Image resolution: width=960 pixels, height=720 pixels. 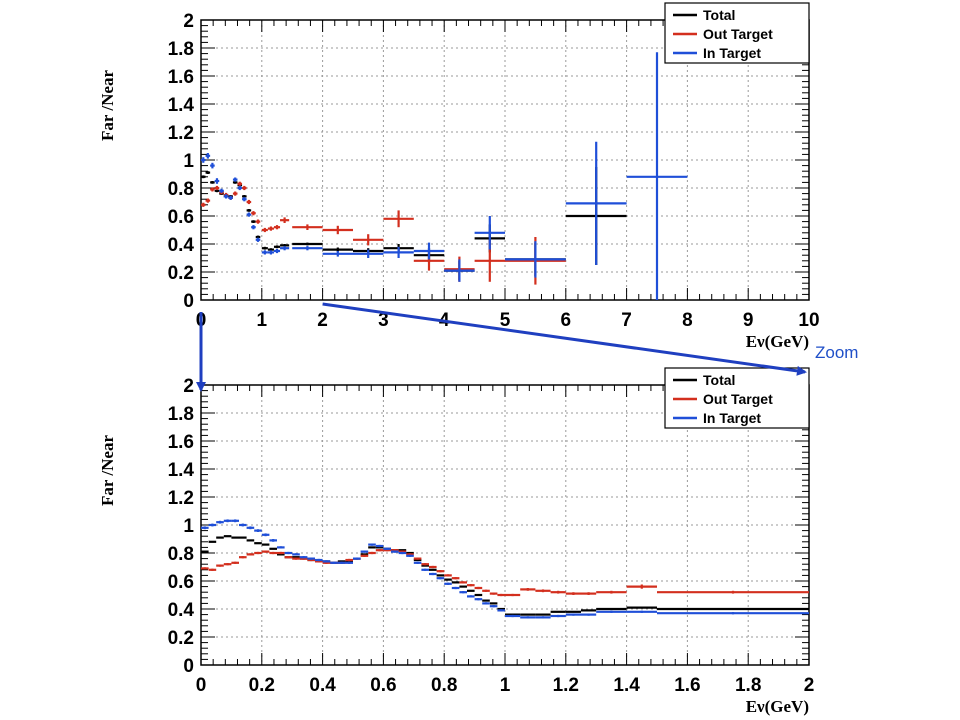 I want to click on zoom-arrow-right, so click(x=564, y=339).